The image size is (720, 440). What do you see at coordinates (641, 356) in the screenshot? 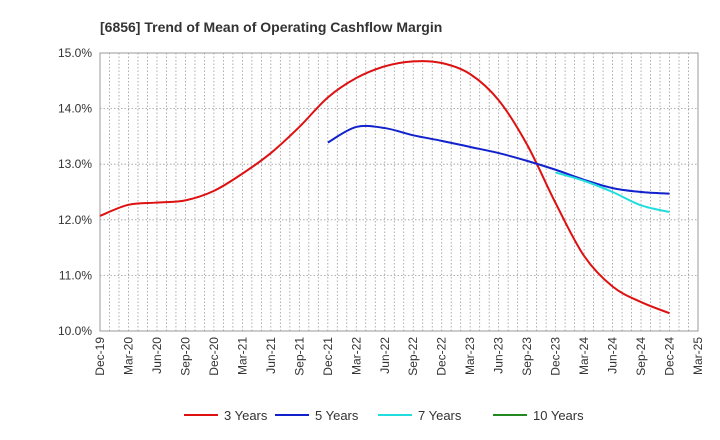
I see `x-tick-label: Sep-24` at bounding box center [641, 356].